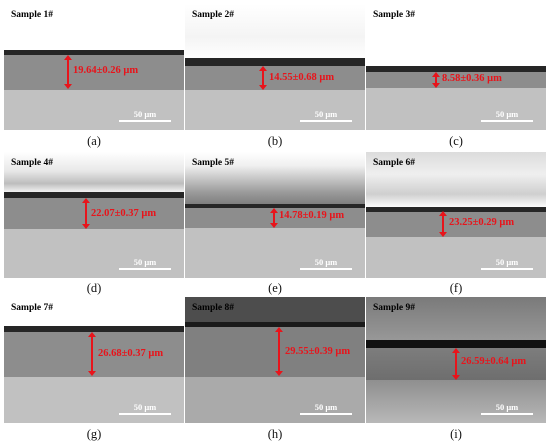  Describe the element at coordinates (494, 361) in the screenshot. I see `thickness-value: 26.59±0.64 μm` at that location.